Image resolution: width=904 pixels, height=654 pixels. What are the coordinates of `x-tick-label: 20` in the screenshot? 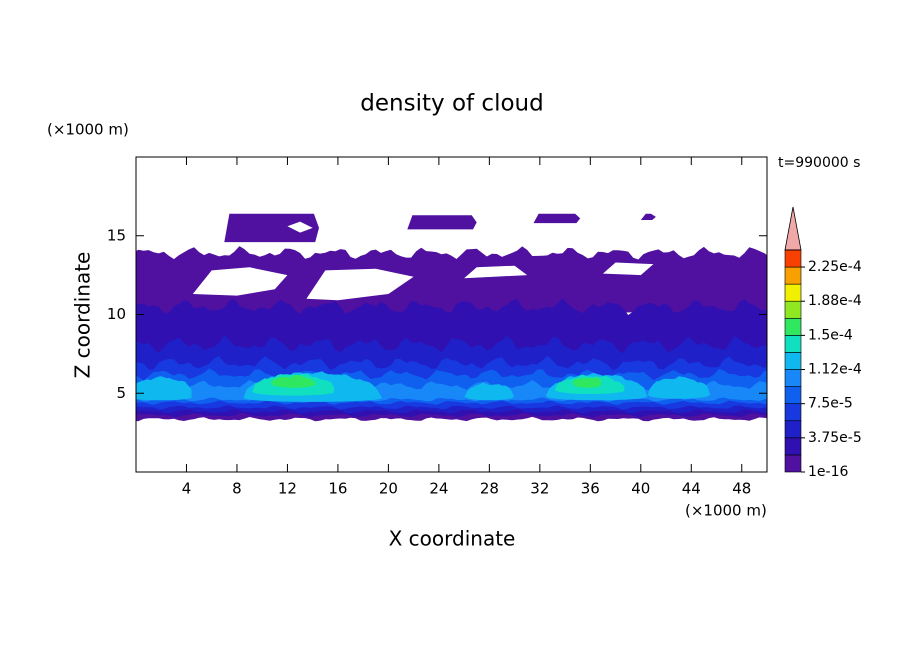 It's located at (388, 489).